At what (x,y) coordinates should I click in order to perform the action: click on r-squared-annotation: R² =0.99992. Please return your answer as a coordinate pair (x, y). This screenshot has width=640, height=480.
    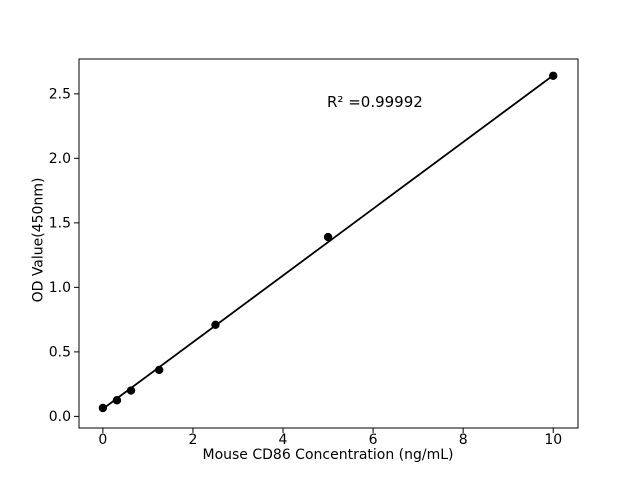
    Looking at the image, I should click on (375, 102).